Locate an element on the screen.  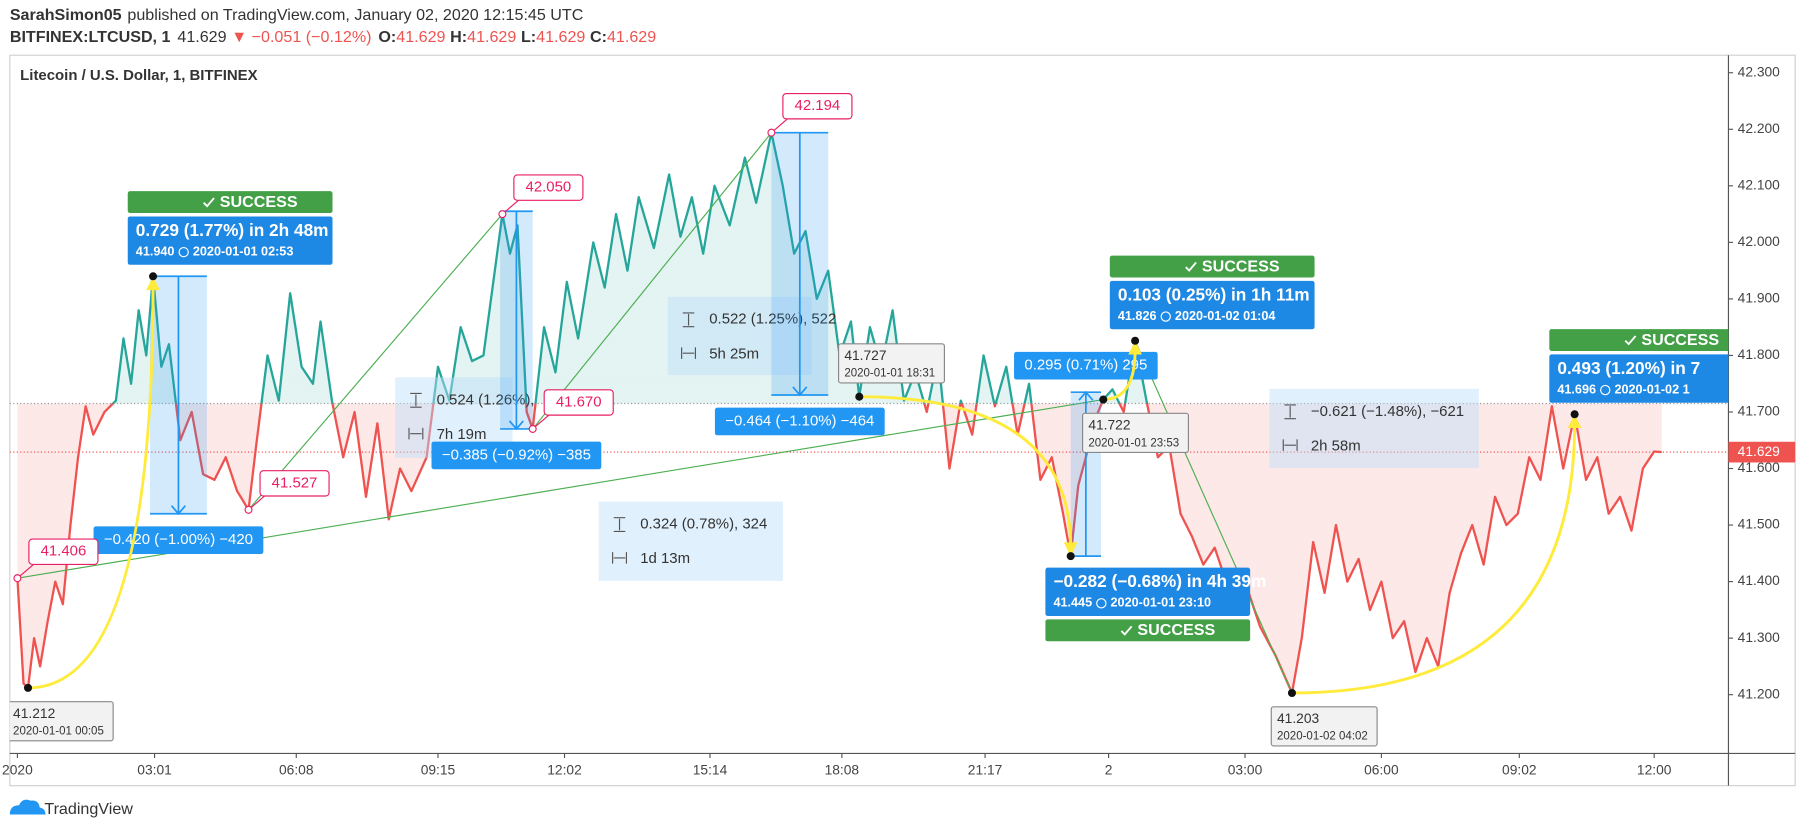
forecast-time: 2020-01-02 01:04 is located at coordinates (1225, 316).